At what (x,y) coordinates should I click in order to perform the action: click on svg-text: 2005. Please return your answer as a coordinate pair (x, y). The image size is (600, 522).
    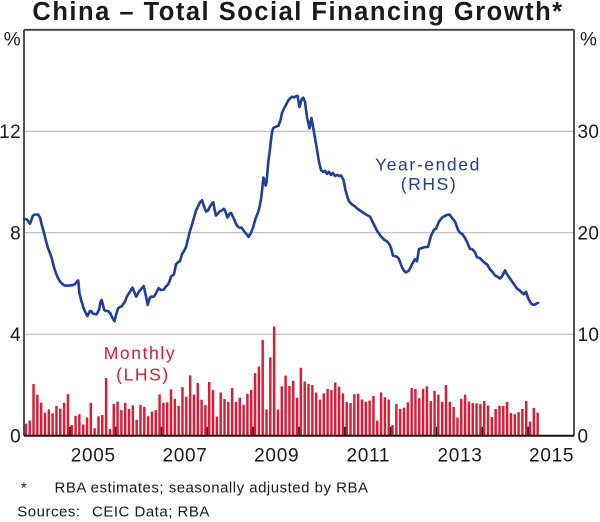
    Looking at the image, I should click on (93, 456).